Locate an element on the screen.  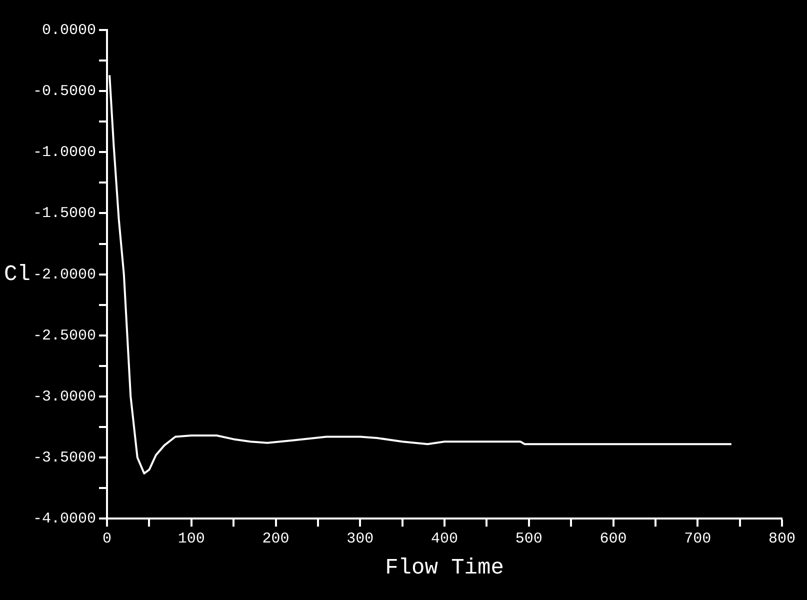
x-tick-label: 0 is located at coordinates (107, 539).